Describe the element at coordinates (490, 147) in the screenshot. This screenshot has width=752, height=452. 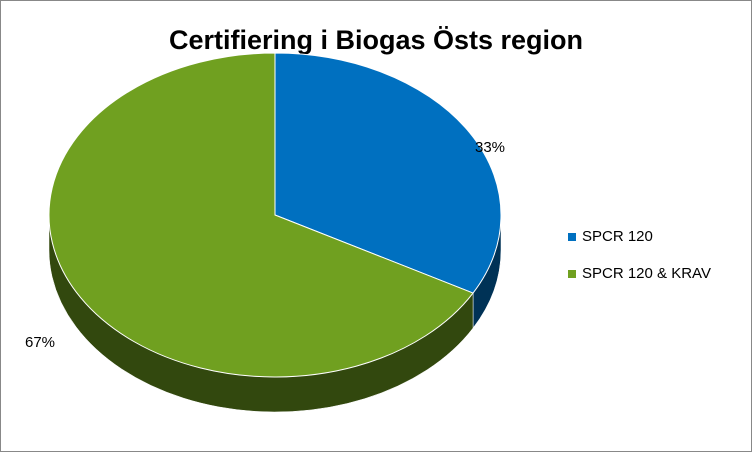
I see `data-label: 33%` at that location.